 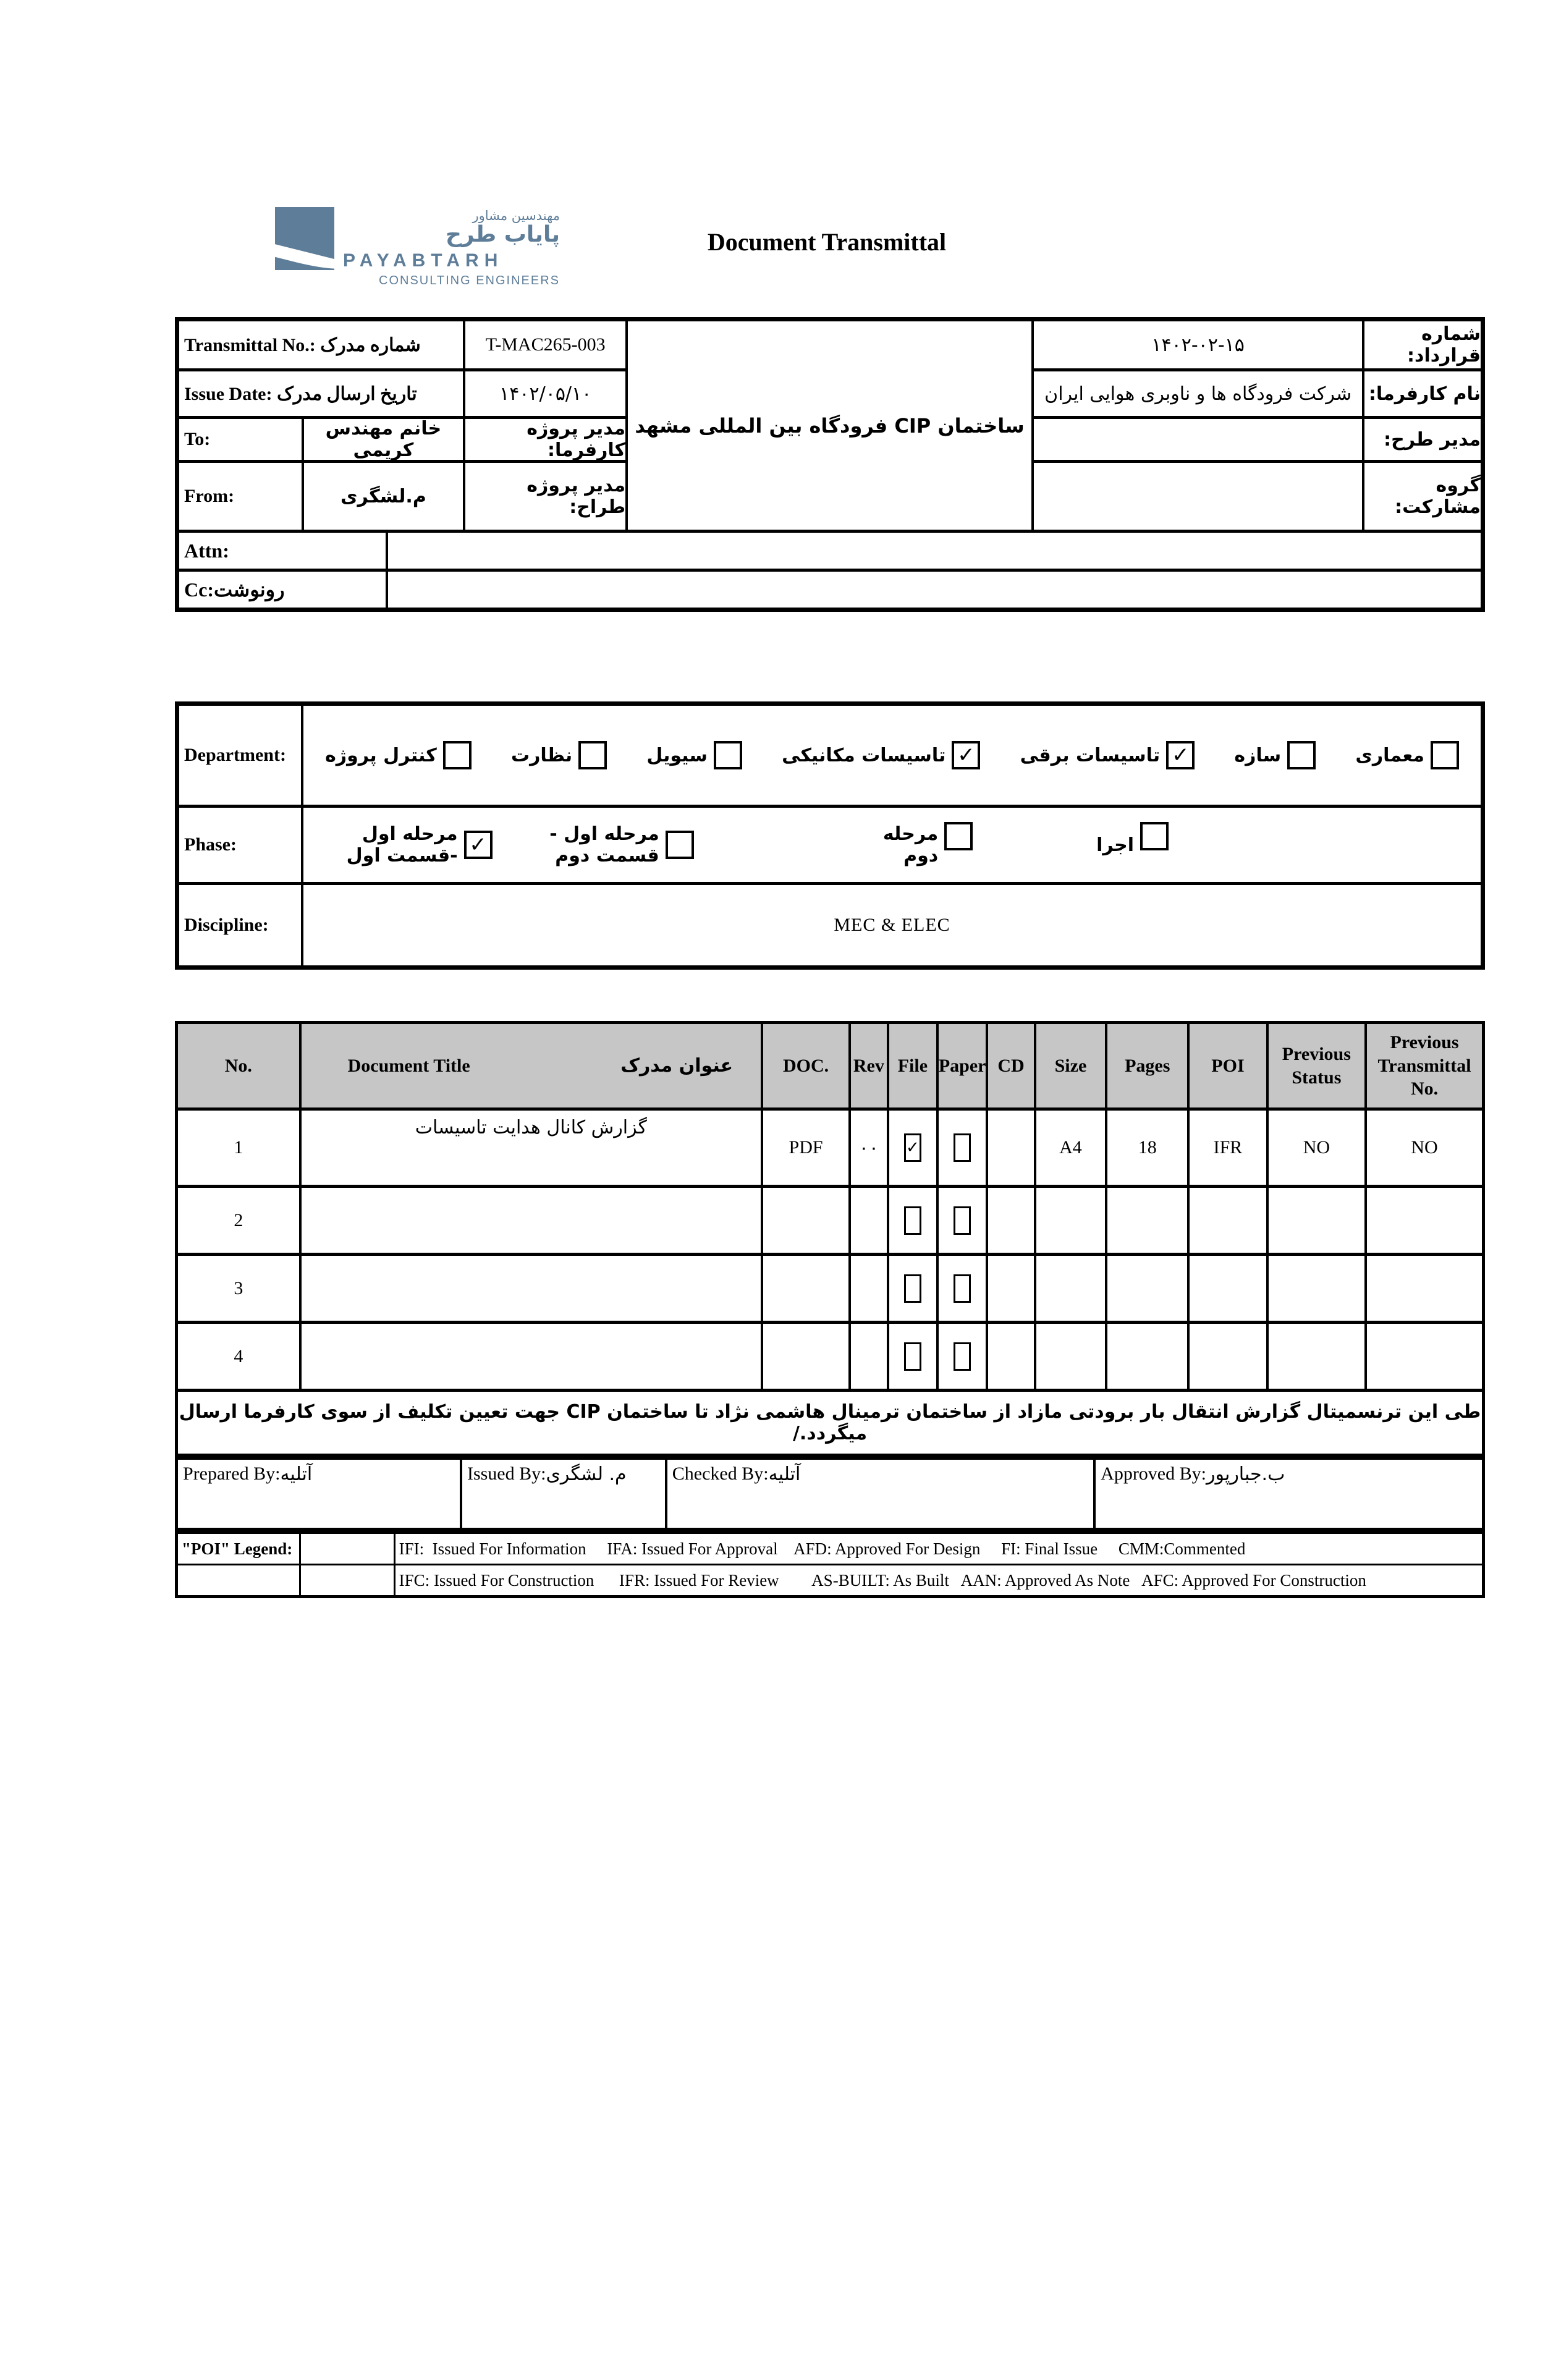 I want to click on project-control-label: کنترل پروژه, so click(x=381, y=755).